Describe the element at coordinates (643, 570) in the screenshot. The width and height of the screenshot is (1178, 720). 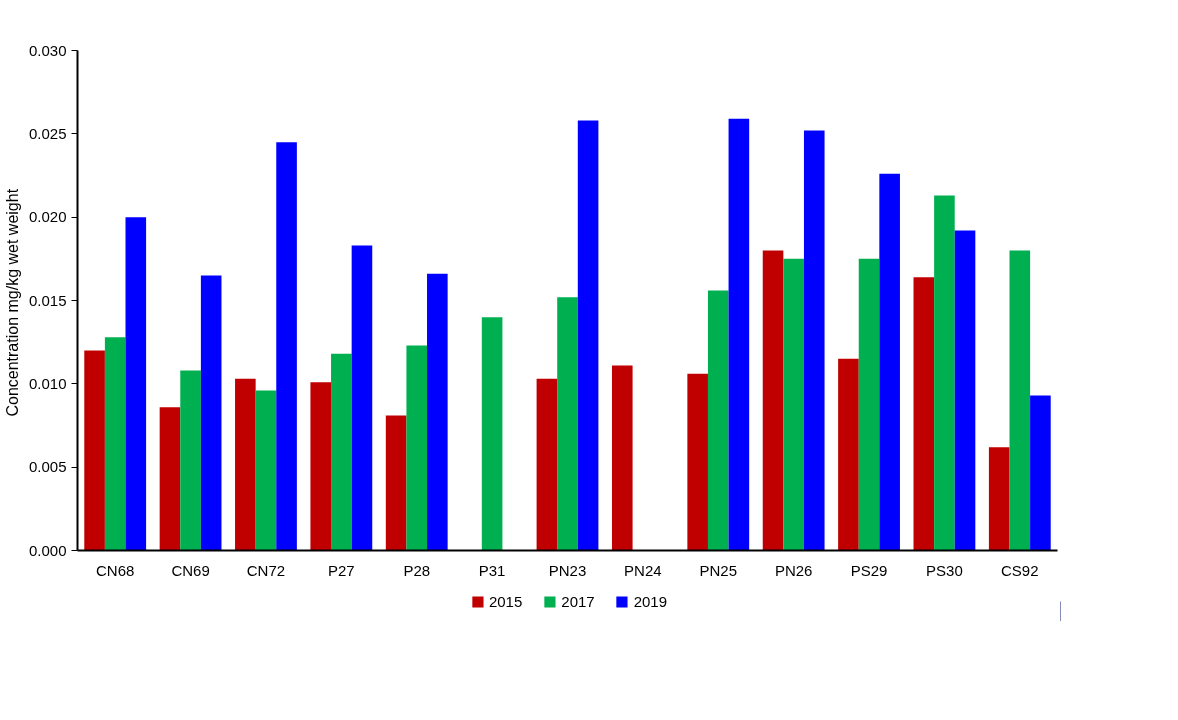
I see `x-tick-label: PN24` at that location.